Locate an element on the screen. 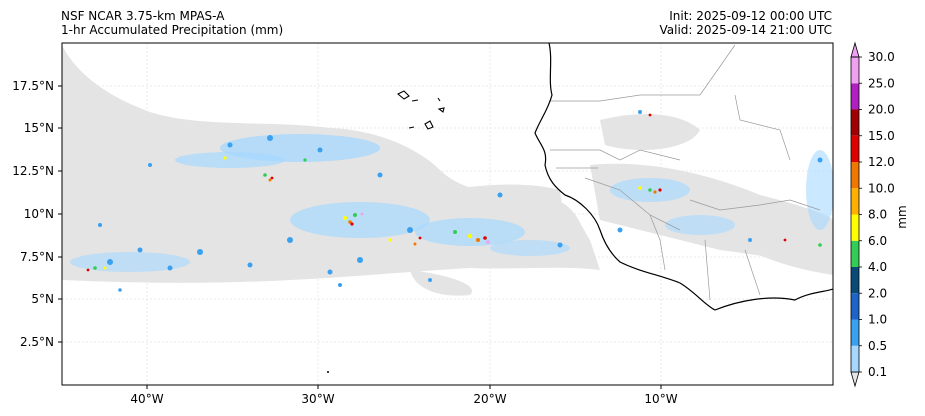 Image resolution: width=925 pixels, height=416 pixels. init-time: Init: 2025-09-12 00:00 UTC is located at coordinates (750, 16).